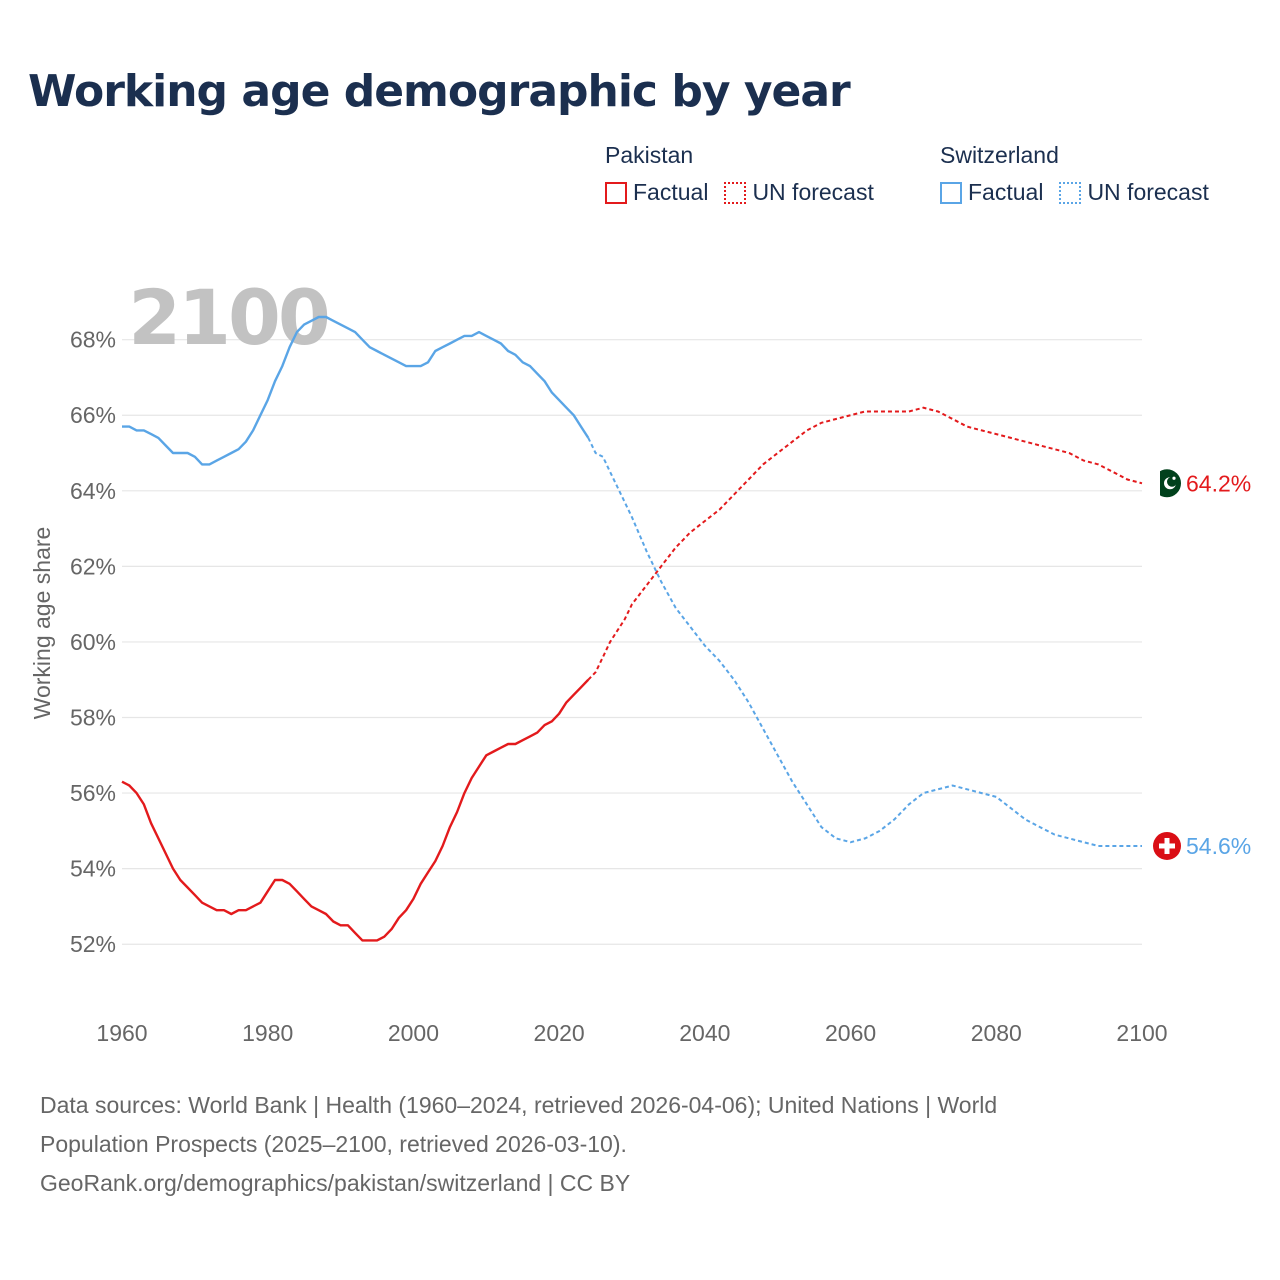 The height and width of the screenshot is (1280, 1280). I want to click on y-tick-label: 56%, so click(93, 793).